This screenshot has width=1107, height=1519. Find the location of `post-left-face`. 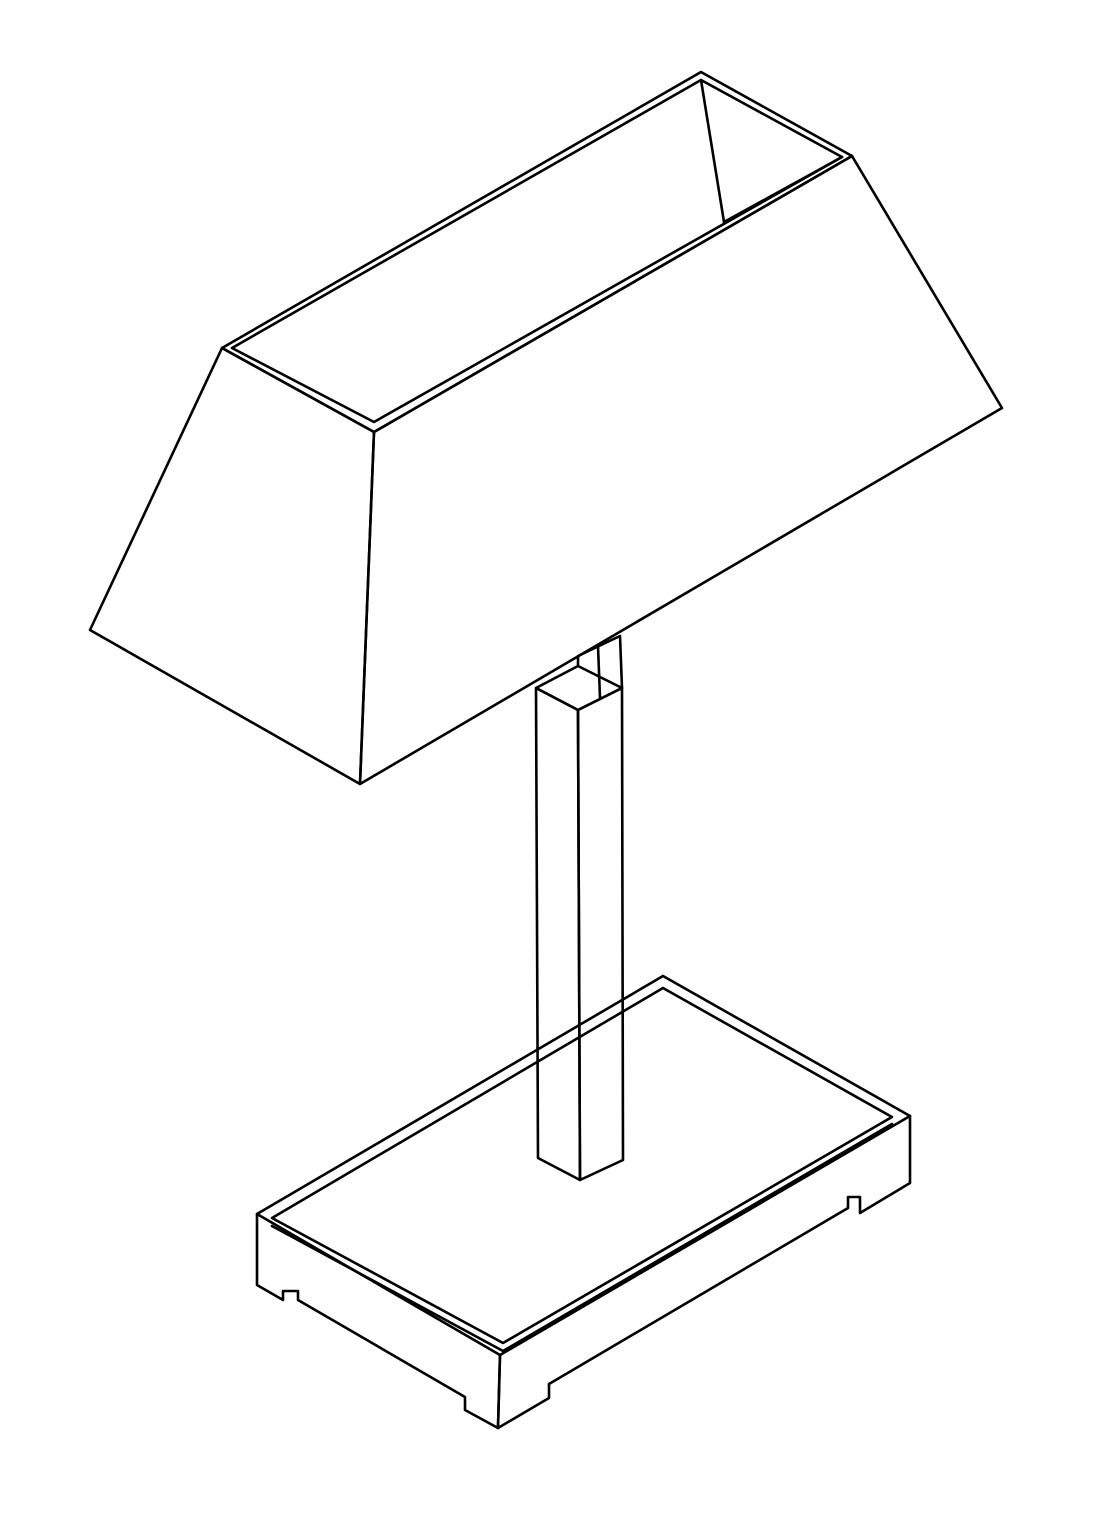

post-left-face is located at coordinates (558, 934).